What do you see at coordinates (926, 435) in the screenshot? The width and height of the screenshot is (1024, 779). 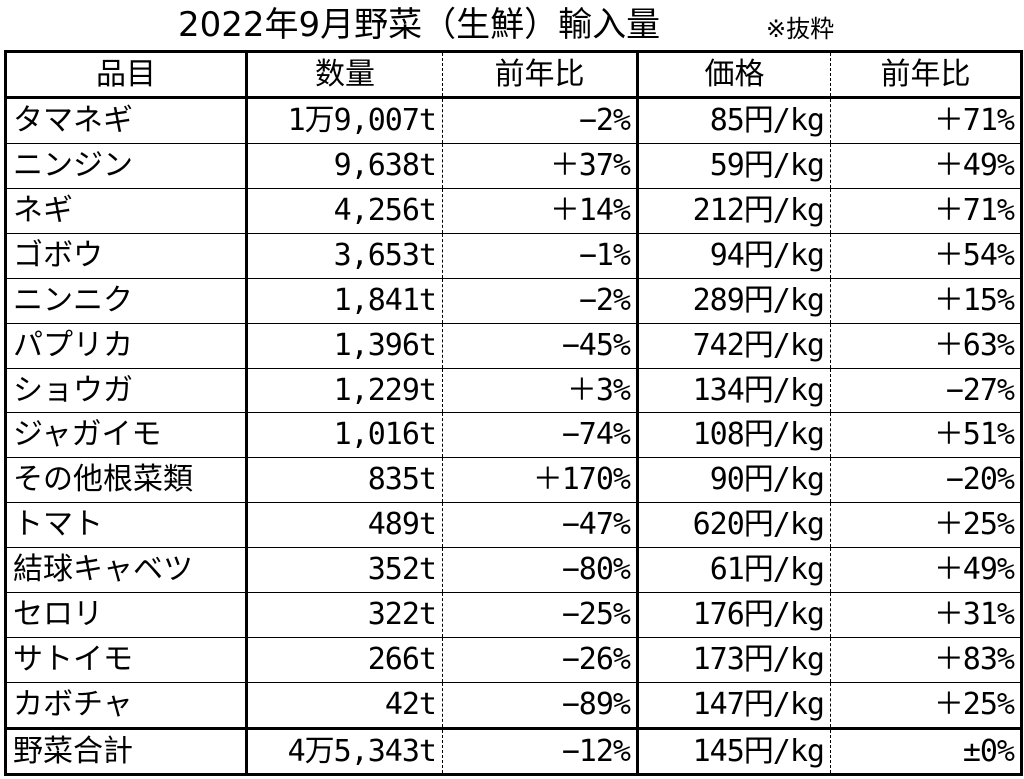 I see `cell-price-yoy: ＋51%` at bounding box center [926, 435].